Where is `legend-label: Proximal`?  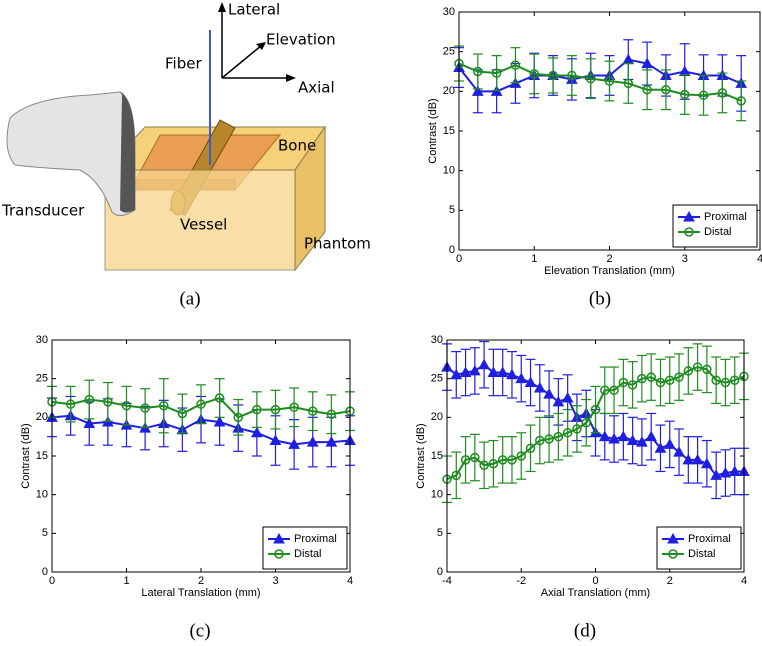 legend-label: Proximal is located at coordinates (315, 539).